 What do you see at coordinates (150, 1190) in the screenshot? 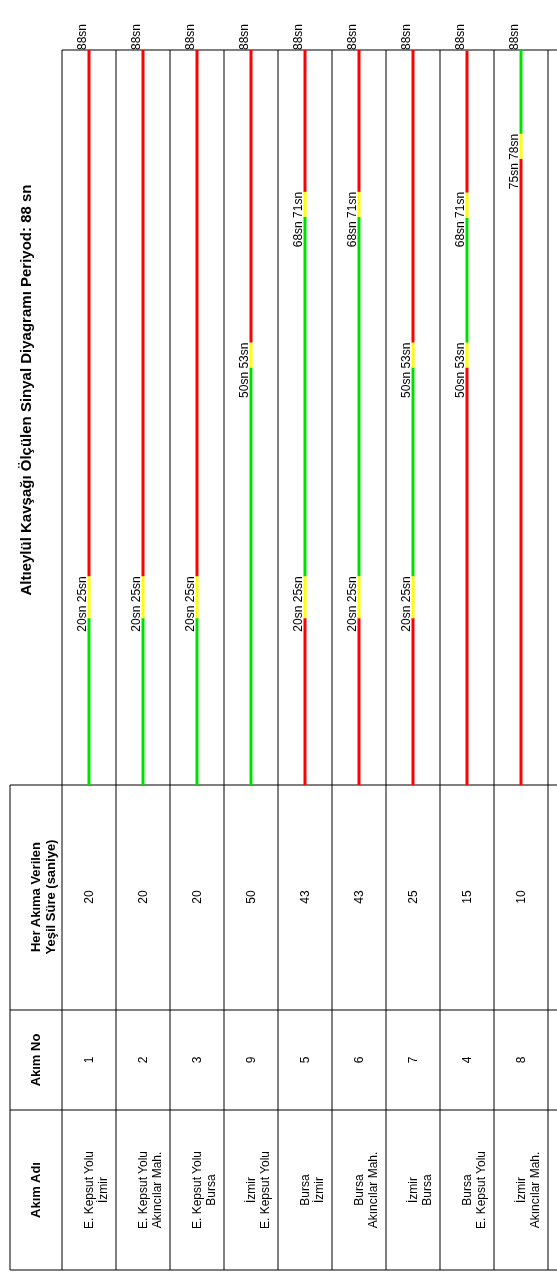
I see `text: E. Kepsut Yolu Akıncılar Mah.` at bounding box center [150, 1190].